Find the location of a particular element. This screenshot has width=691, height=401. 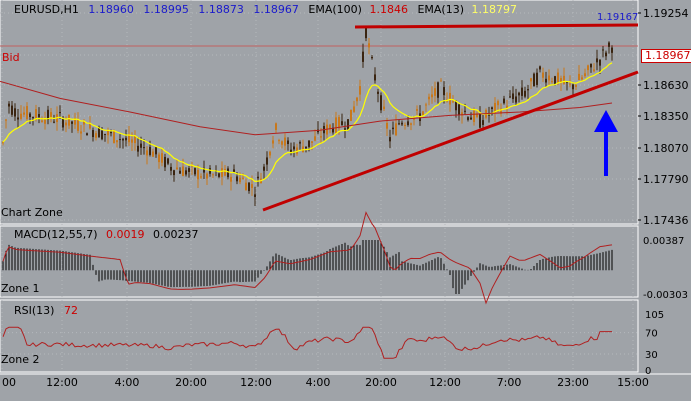

time-tick-label: 20:00 is located at coordinates (191, 382).